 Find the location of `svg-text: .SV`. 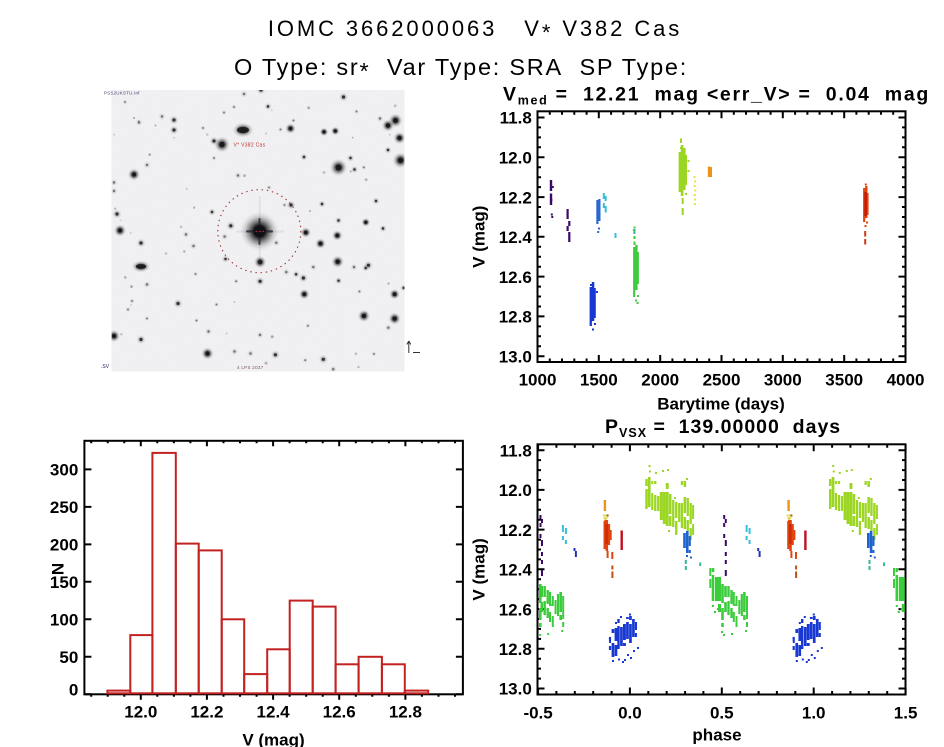

svg-text: .SV is located at coordinates (105, 367).